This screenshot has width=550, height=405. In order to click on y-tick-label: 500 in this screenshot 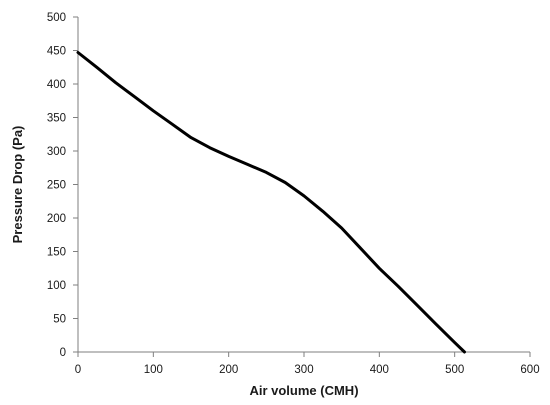, I will do `click(56, 18)`.